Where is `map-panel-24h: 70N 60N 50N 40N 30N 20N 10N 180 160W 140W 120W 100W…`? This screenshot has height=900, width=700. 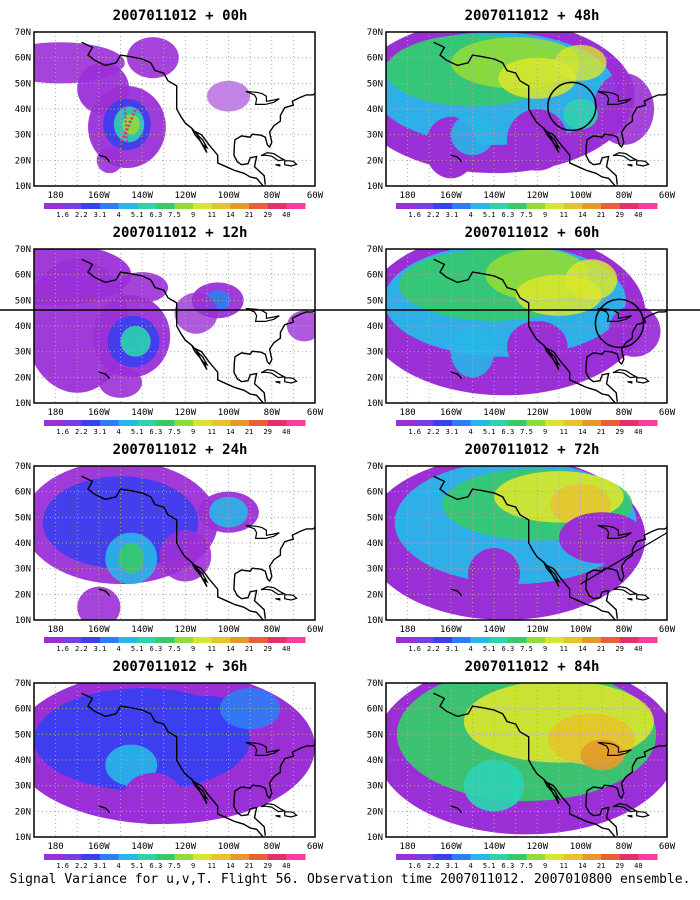
map-panel-24h: 70N 60N 50N 40N 30N 20N 10N 180 160W 140W 120W 100W… is located at coordinates (169, 557).